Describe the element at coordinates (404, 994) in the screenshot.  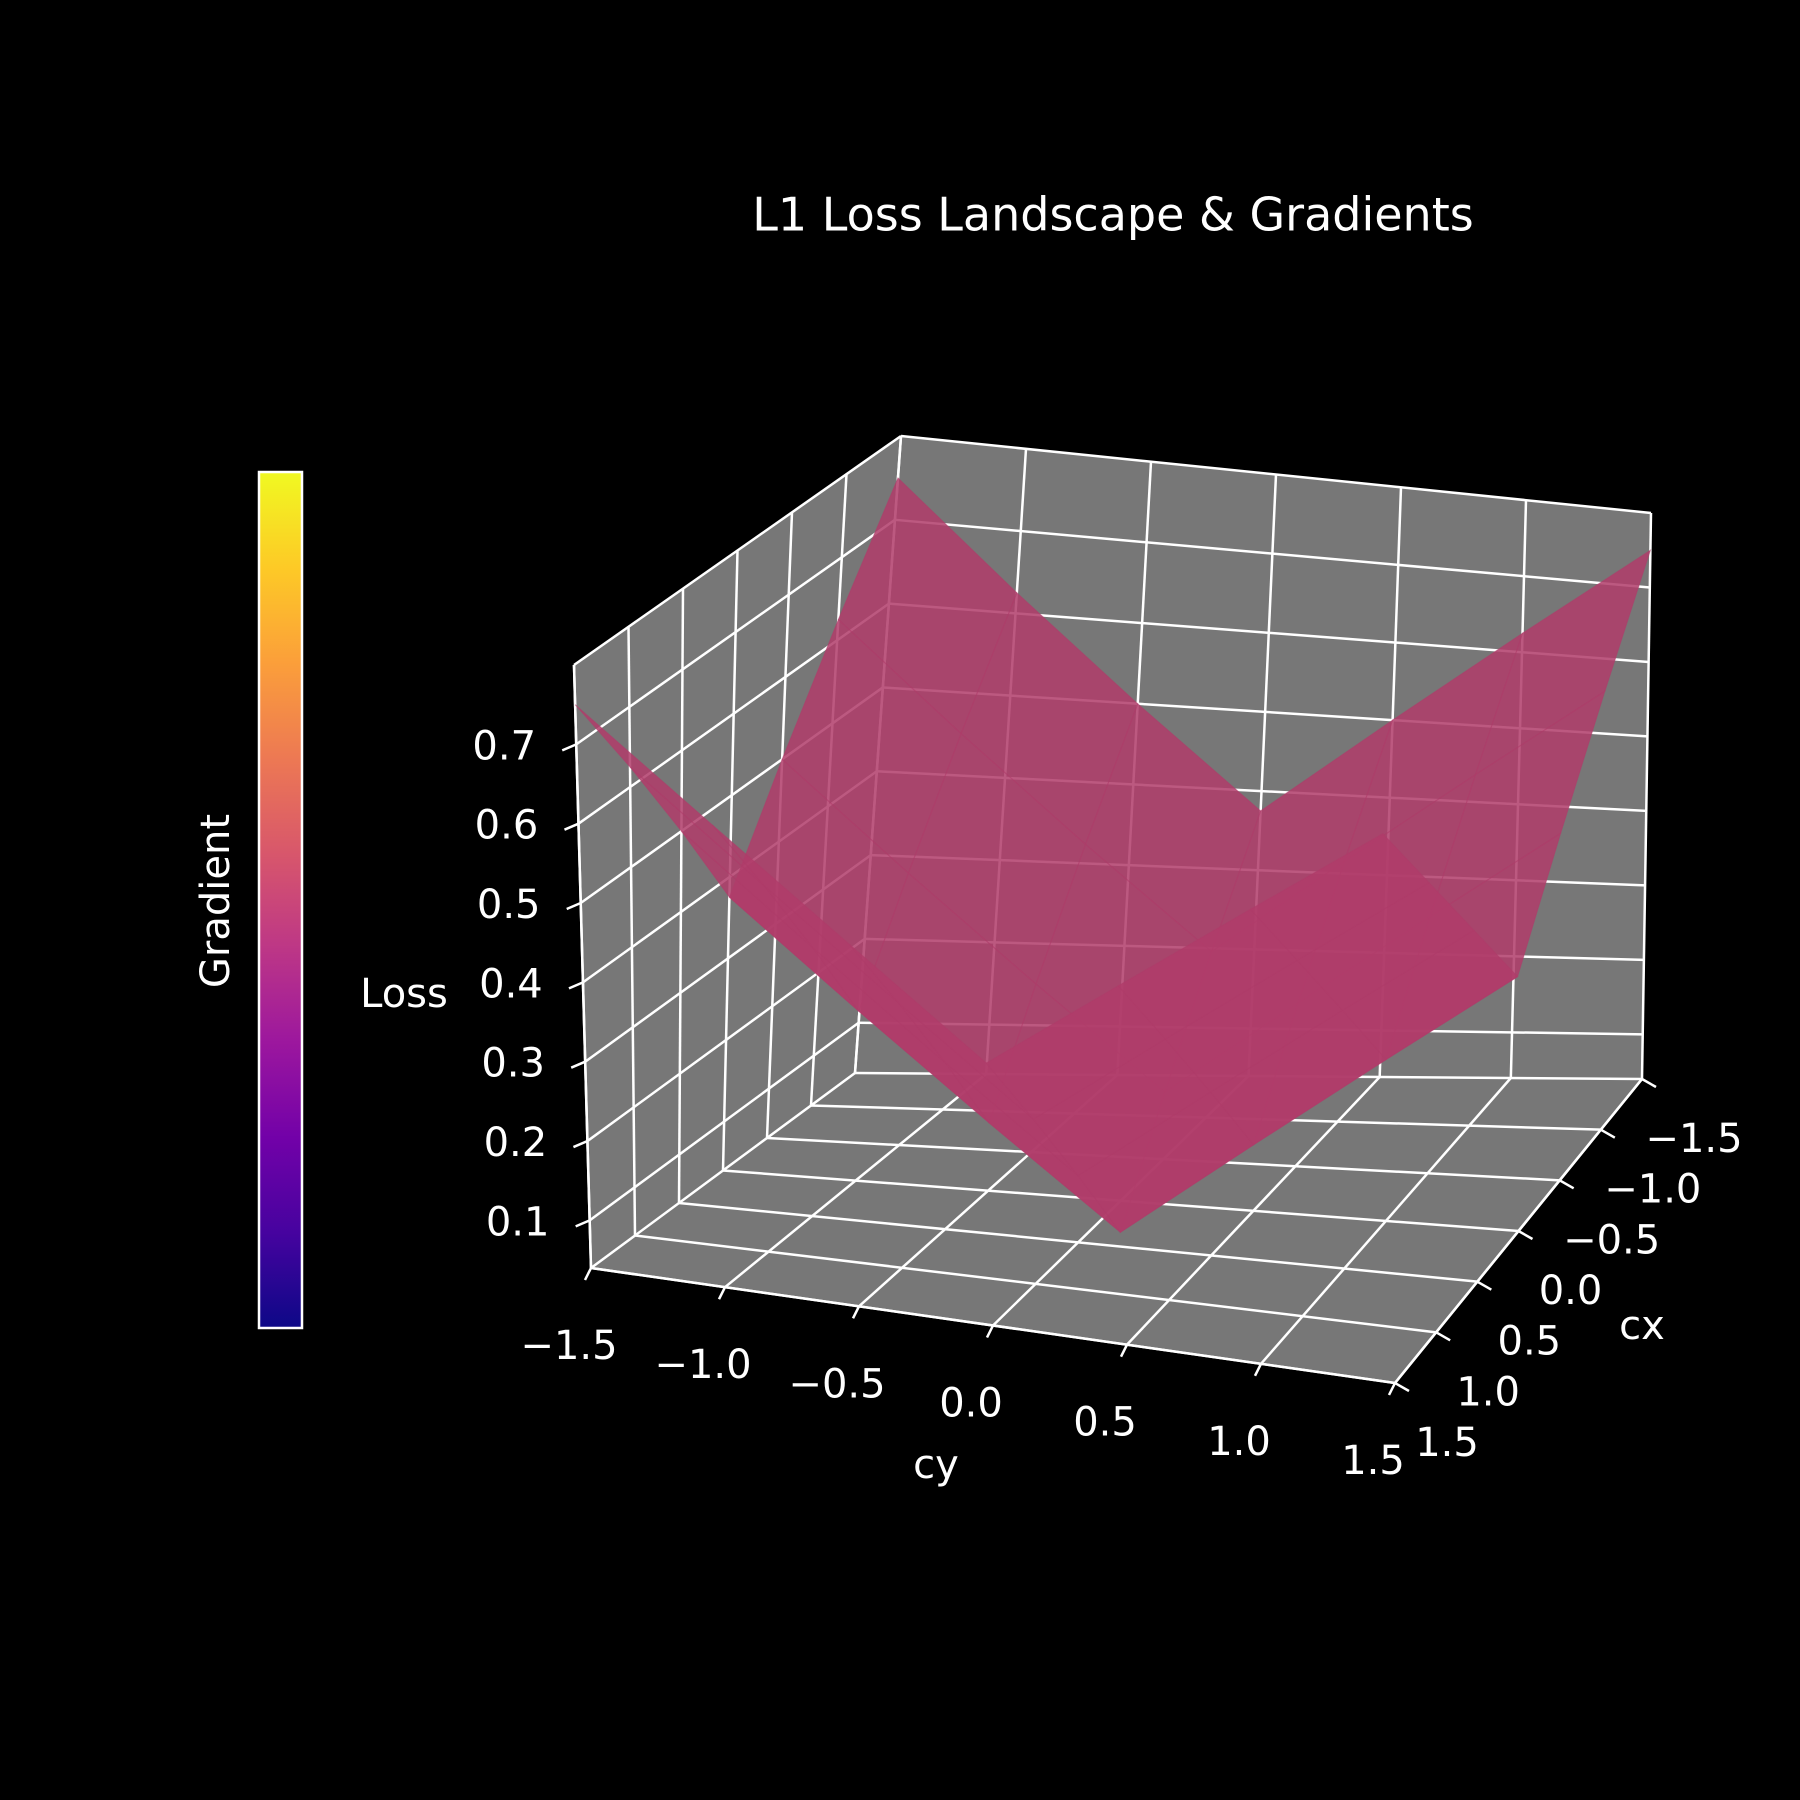
I see `z-axis-label: Loss` at that location.